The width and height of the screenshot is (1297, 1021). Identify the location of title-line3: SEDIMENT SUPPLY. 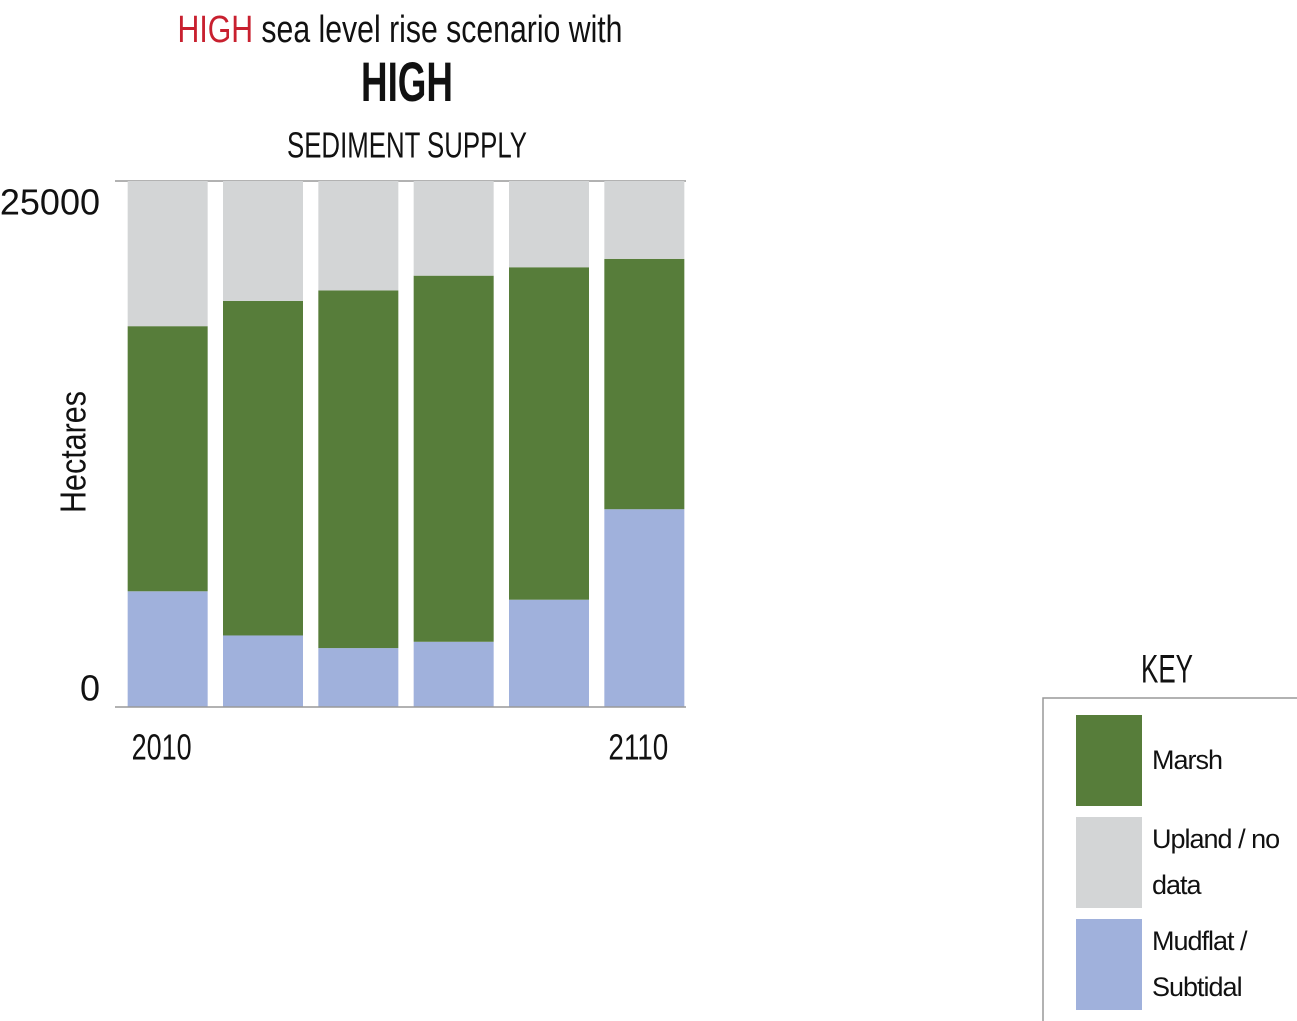
(407, 145).